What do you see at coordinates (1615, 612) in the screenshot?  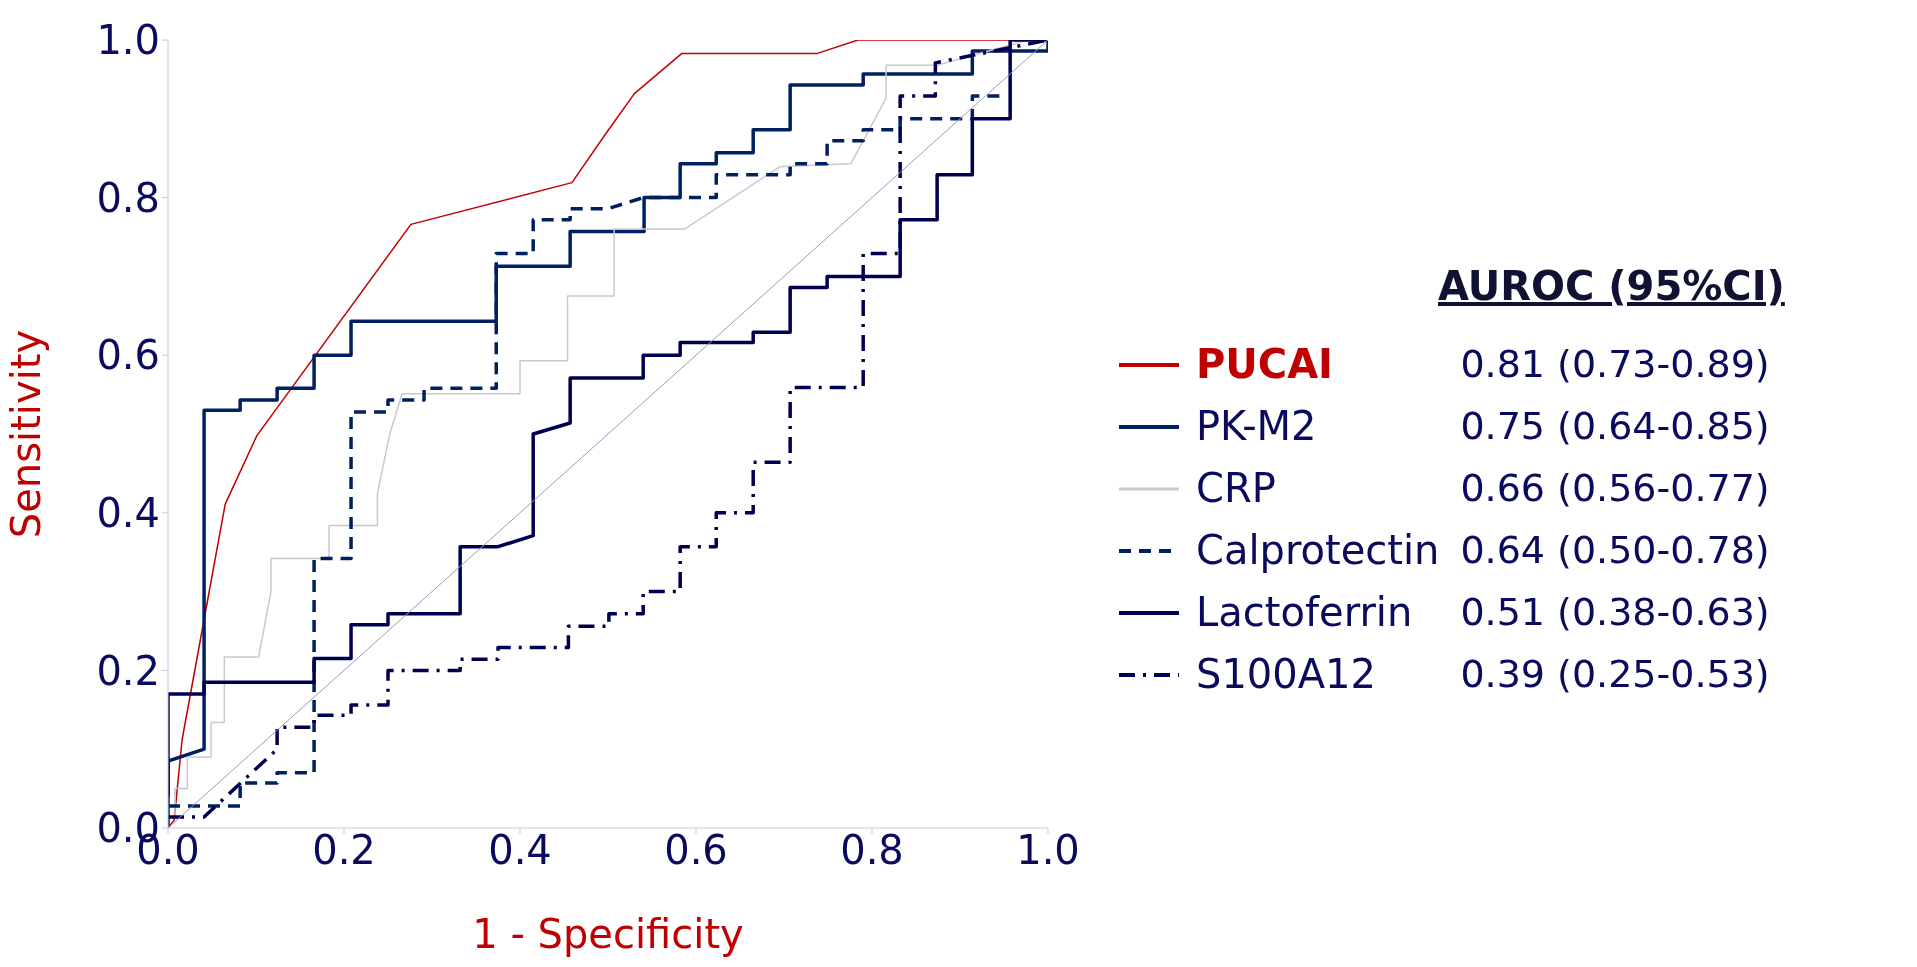 I see `text: 0.51 (0.38-0.63)` at bounding box center [1615, 612].